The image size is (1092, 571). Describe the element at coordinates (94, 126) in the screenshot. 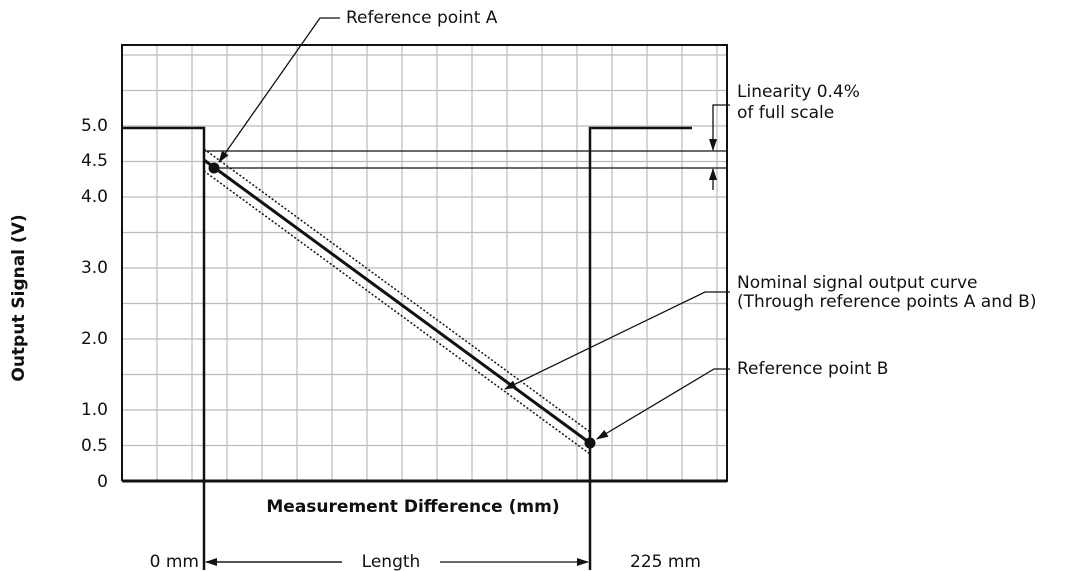

I see `y-tick-label: 5.0` at that location.